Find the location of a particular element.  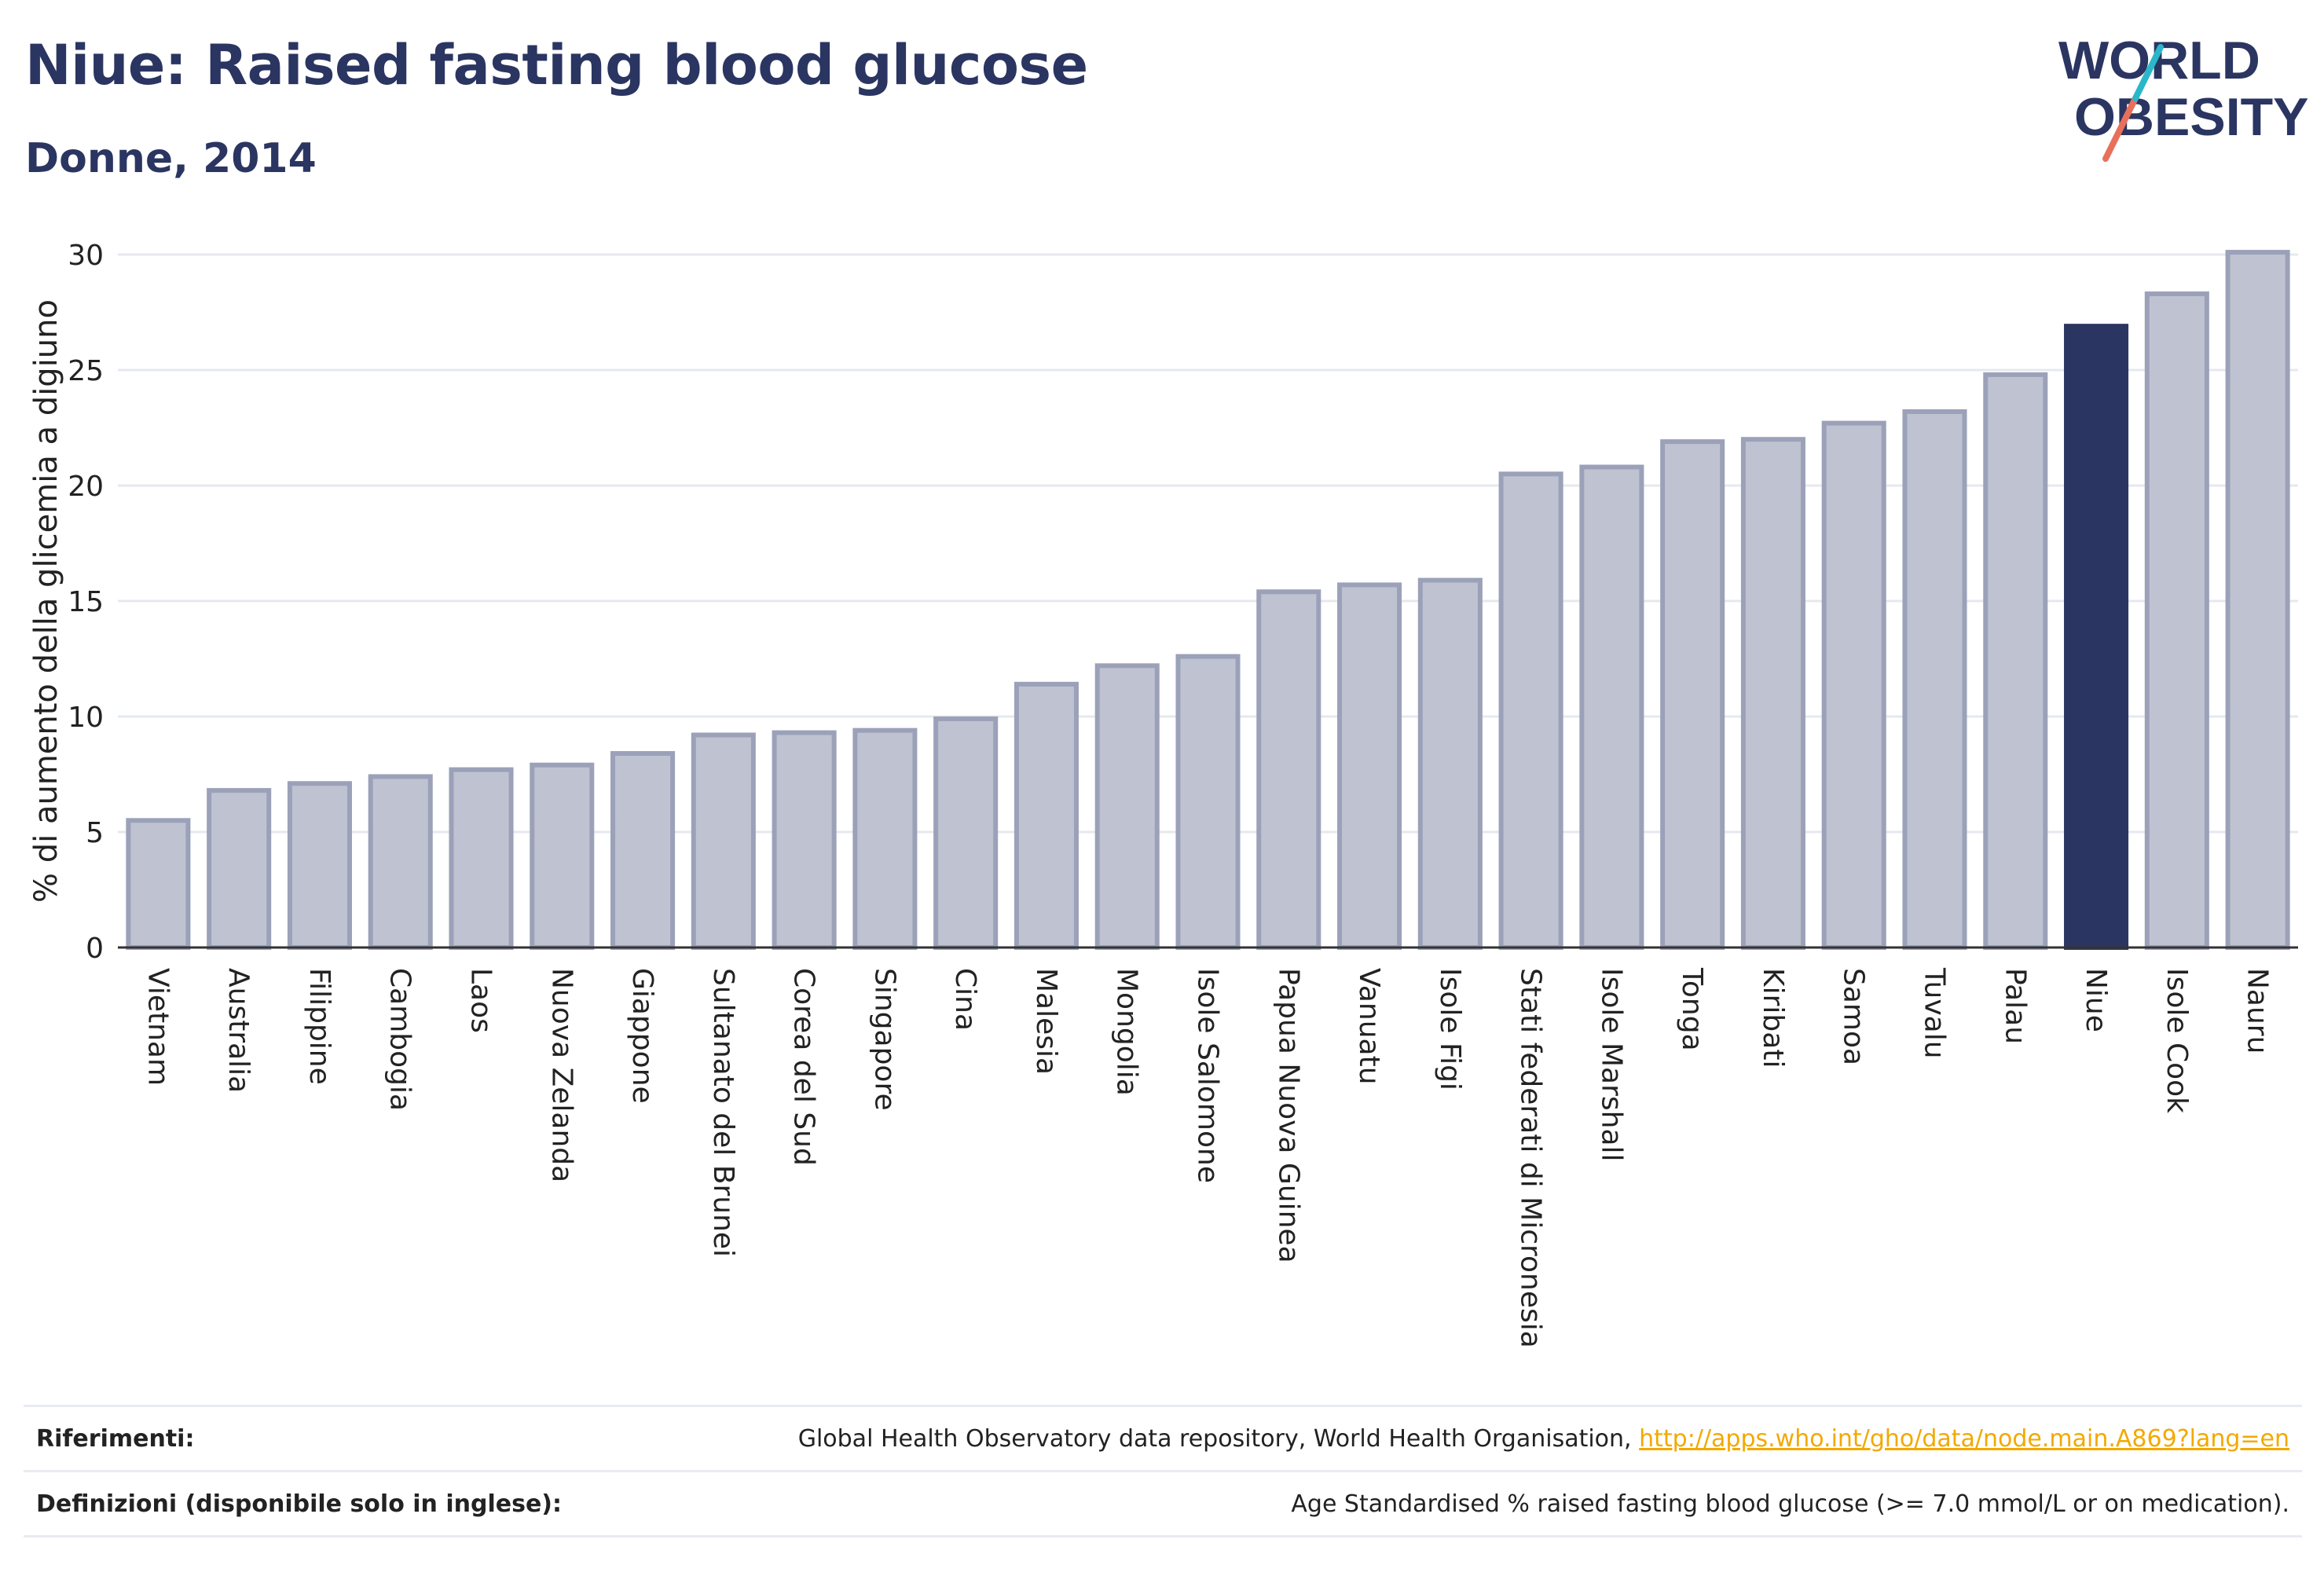

x-tick-label: Filippine is located at coordinates (319, 1026).